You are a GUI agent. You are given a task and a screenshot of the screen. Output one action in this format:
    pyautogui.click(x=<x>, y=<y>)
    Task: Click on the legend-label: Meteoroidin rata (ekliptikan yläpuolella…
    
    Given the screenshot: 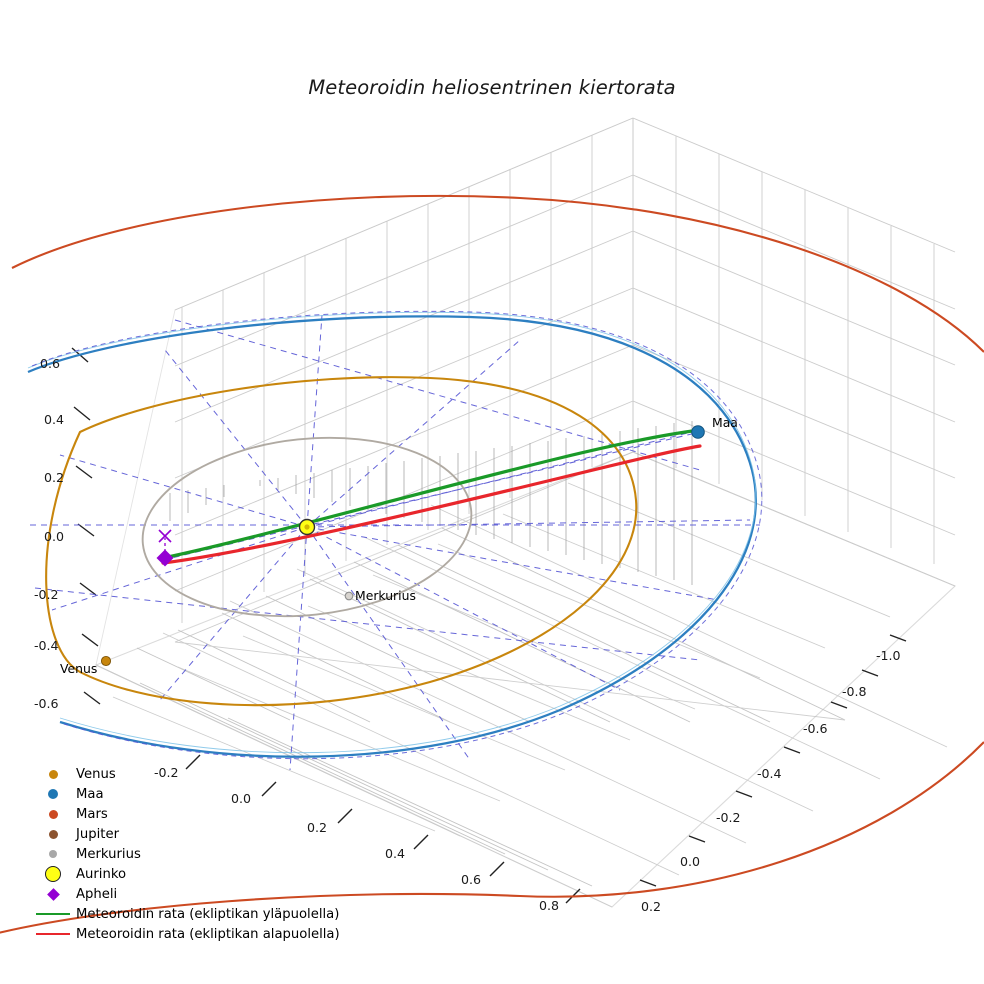 What is the action you would take?
    pyautogui.click(x=208, y=914)
    